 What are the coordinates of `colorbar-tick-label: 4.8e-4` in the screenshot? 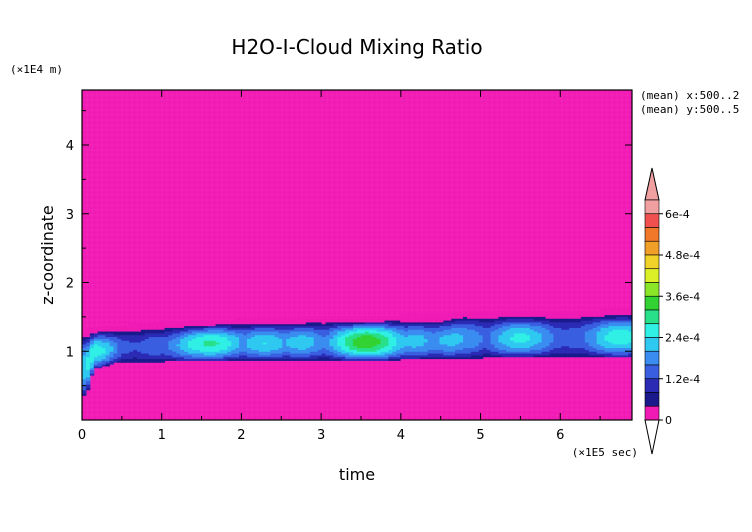 It's located at (682, 255).